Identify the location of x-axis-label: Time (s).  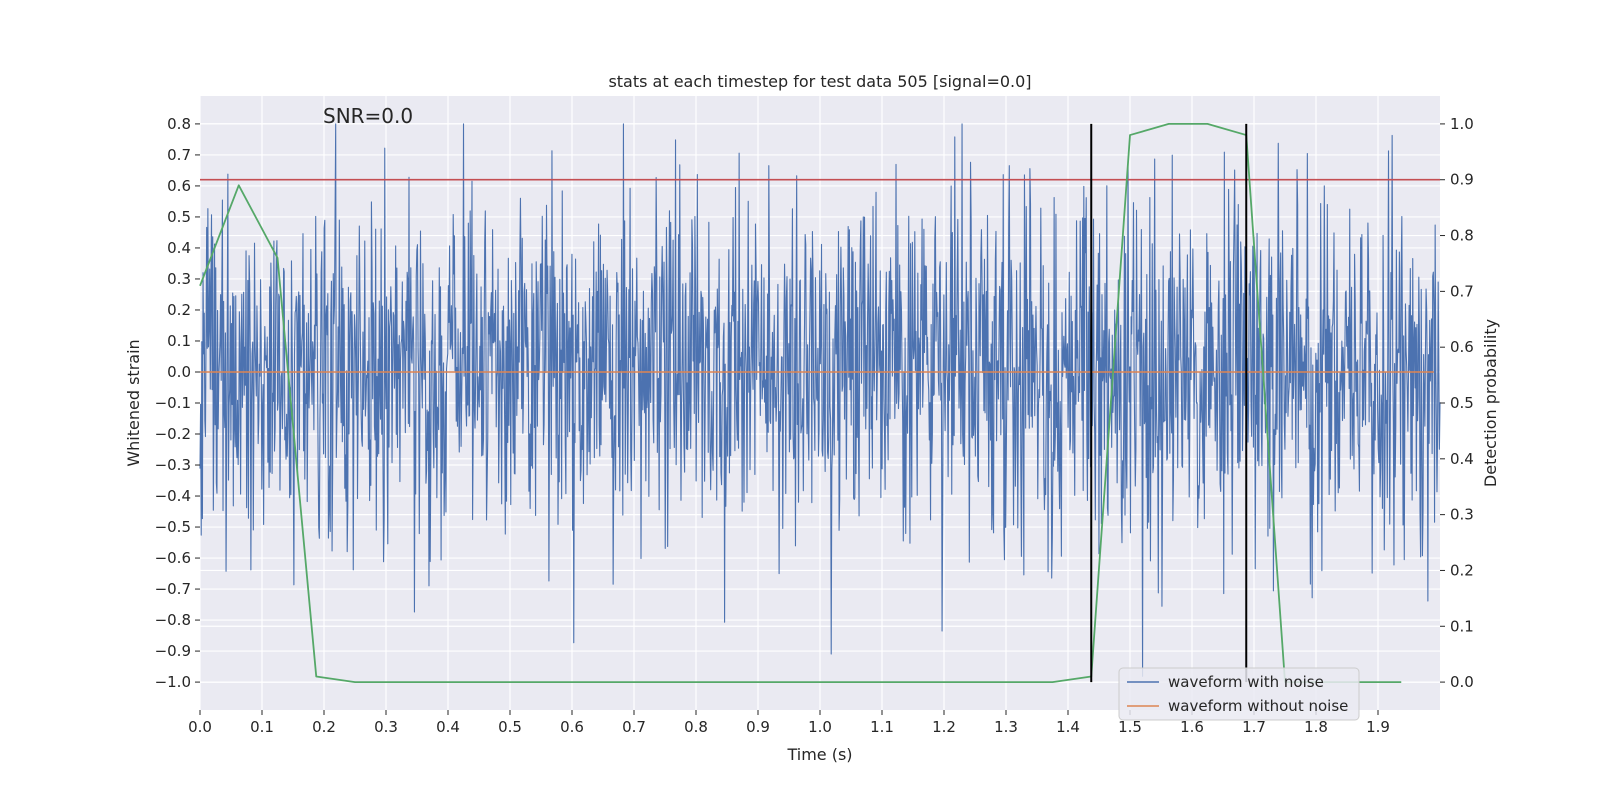
(819, 754).